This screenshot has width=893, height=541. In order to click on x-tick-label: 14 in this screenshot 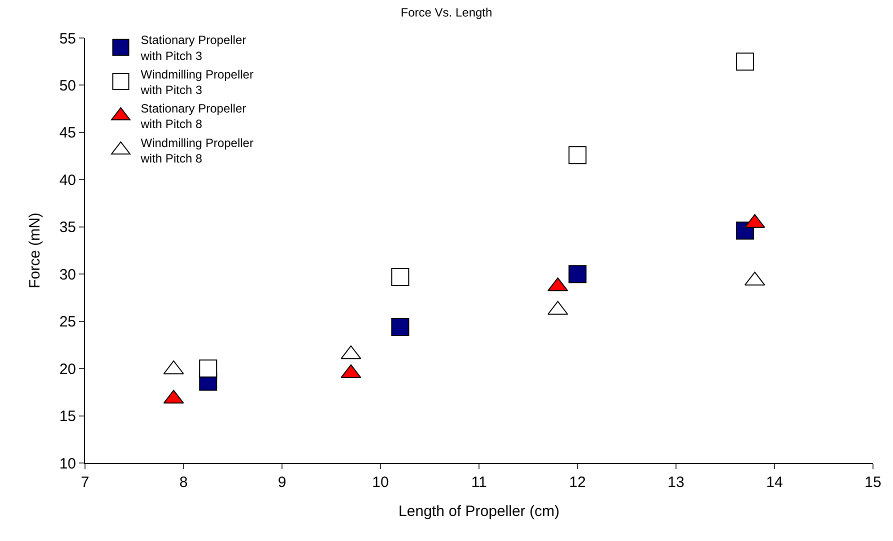, I will do `click(774, 482)`.